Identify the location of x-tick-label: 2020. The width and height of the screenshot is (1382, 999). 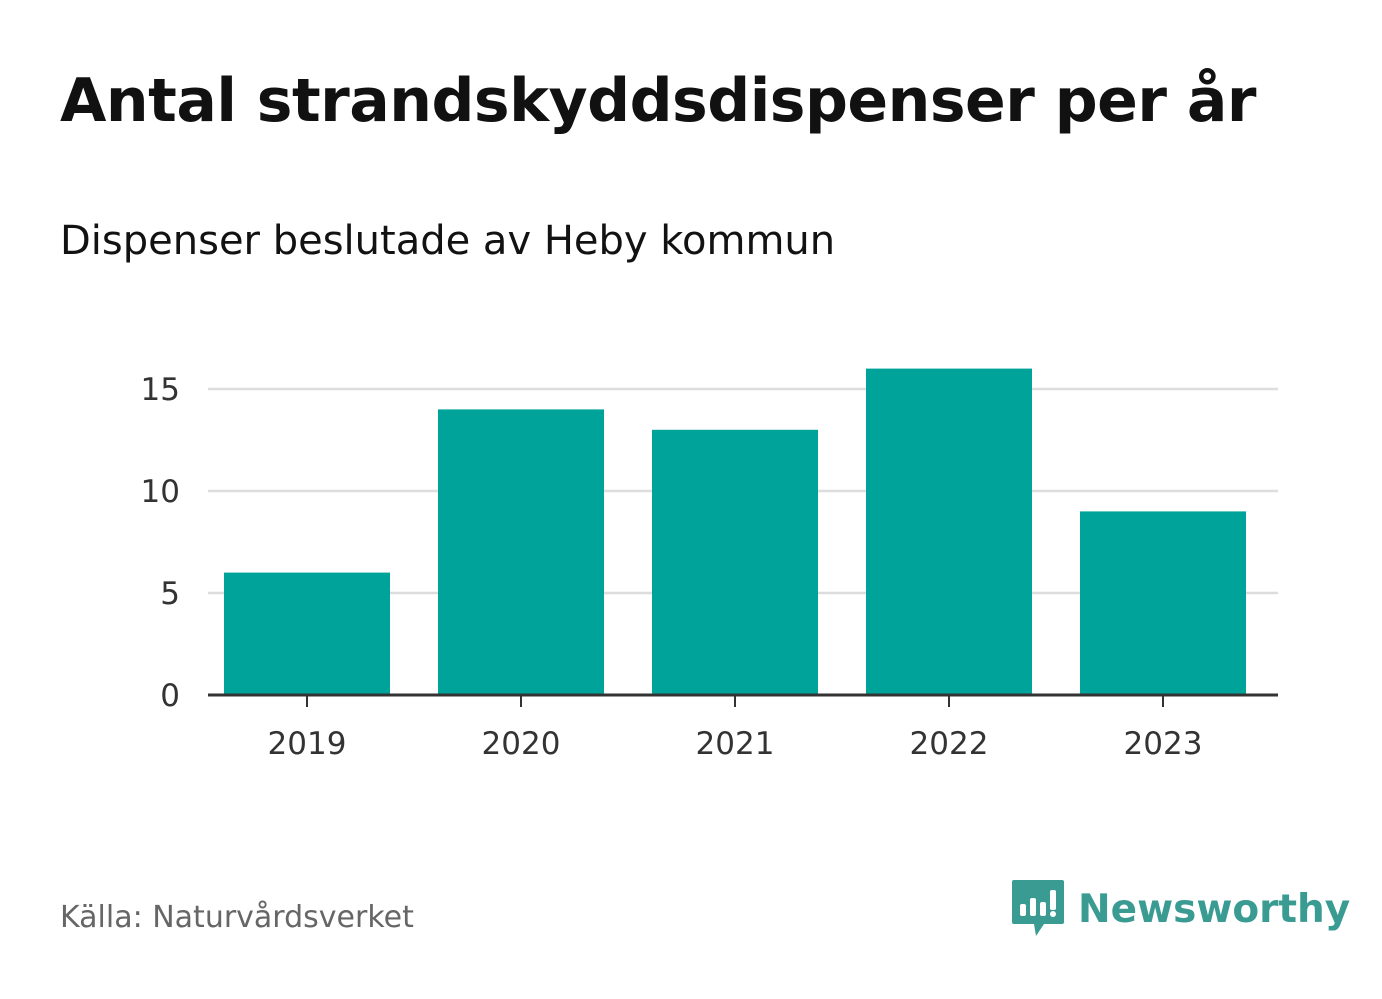
(521, 744).